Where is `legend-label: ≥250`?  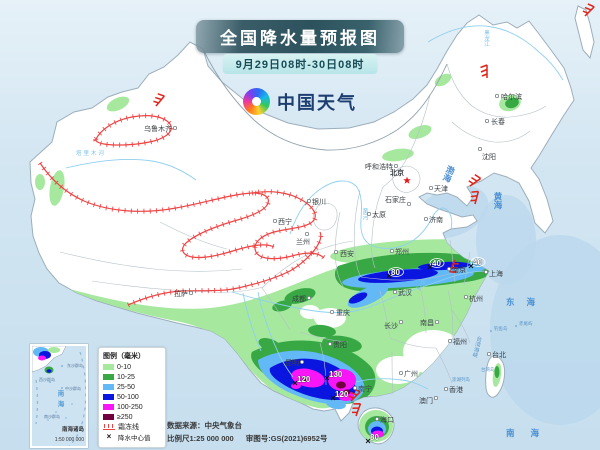 legend-label: ≥250 is located at coordinates (125, 417).